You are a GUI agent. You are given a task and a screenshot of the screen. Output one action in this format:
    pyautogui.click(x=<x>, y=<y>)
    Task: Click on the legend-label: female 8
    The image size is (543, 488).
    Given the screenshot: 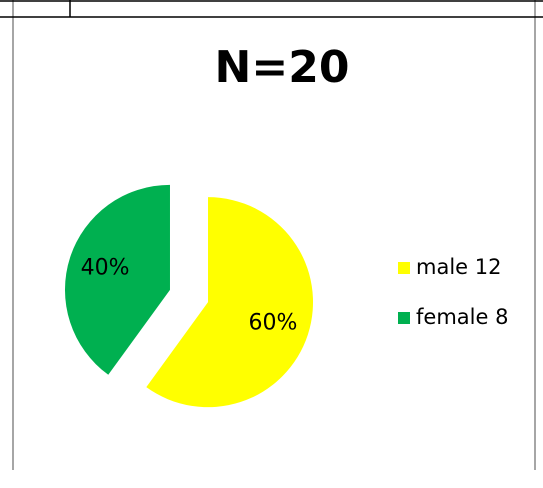 What is the action you would take?
    pyautogui.click(x=462, y=317)
    